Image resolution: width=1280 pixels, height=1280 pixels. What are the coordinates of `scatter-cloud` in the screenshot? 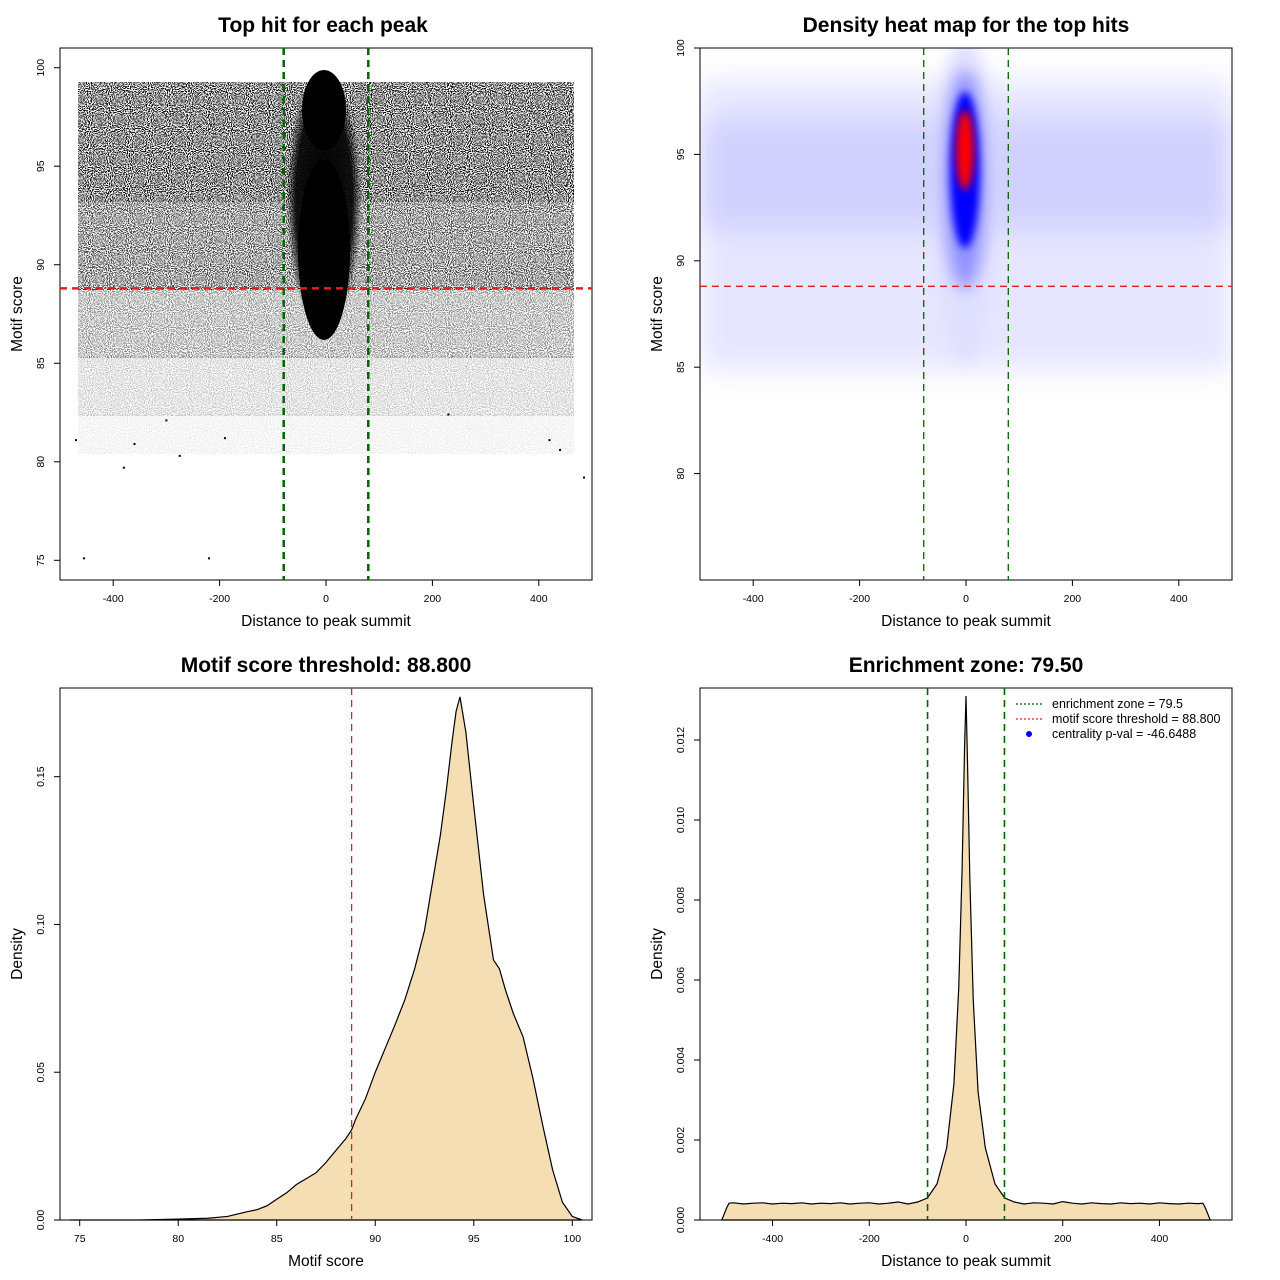 It's located at (326, 262).